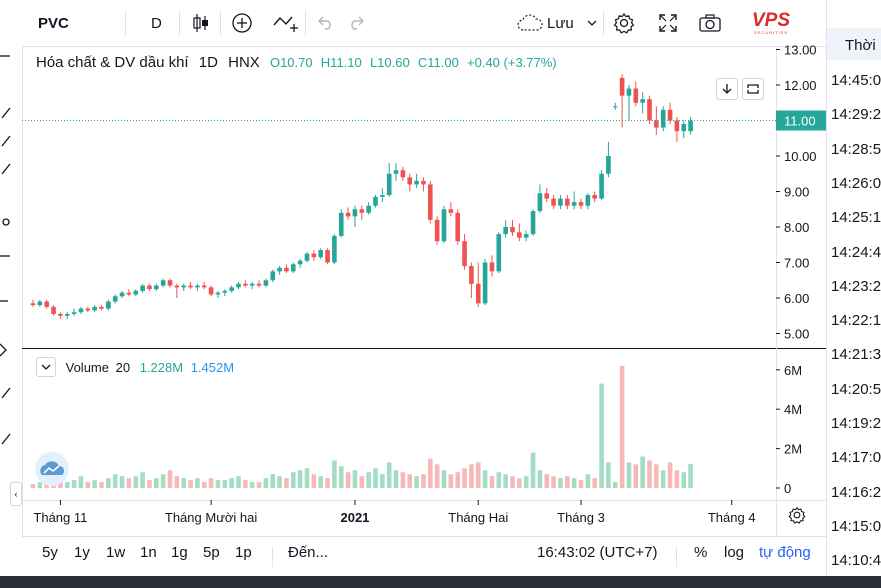 This screenshot has height=588, width=881. I want to click on save-layout-button: Lưu, so click(560, 23).